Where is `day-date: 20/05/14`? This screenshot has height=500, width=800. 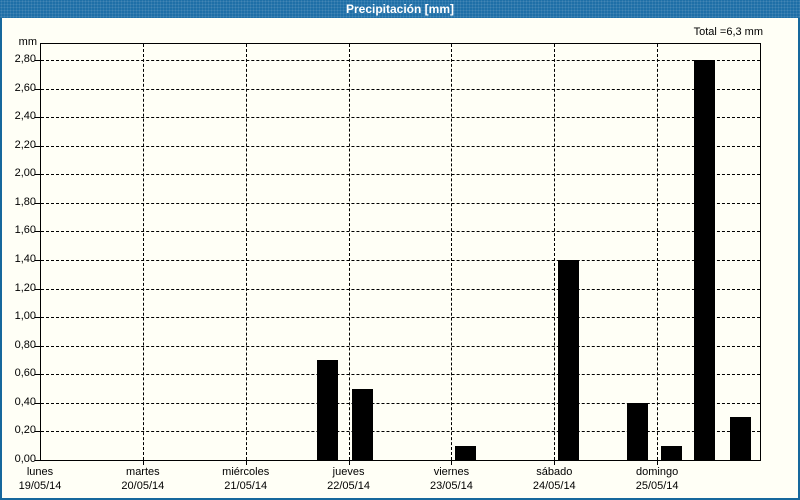 day-date: 20/05/14 is located at coordinates (143, 486).